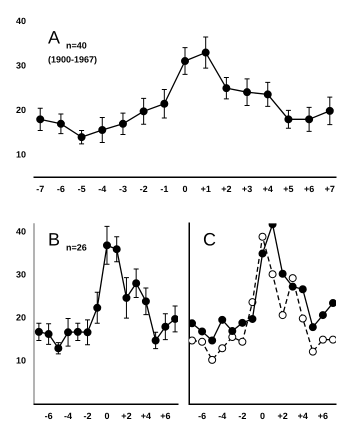 The width and height of the screenshot is (350, 437). What do you see at coordinates (288, 189) in the screenshot?
I see `x-tick-label: +5` at bounding box center [288, 189].